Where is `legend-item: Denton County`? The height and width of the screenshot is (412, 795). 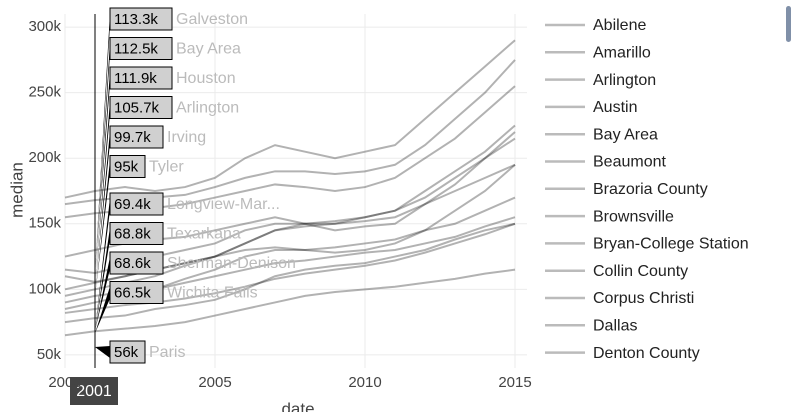 legend-item: Denton County is located at coordinates (622, 353).